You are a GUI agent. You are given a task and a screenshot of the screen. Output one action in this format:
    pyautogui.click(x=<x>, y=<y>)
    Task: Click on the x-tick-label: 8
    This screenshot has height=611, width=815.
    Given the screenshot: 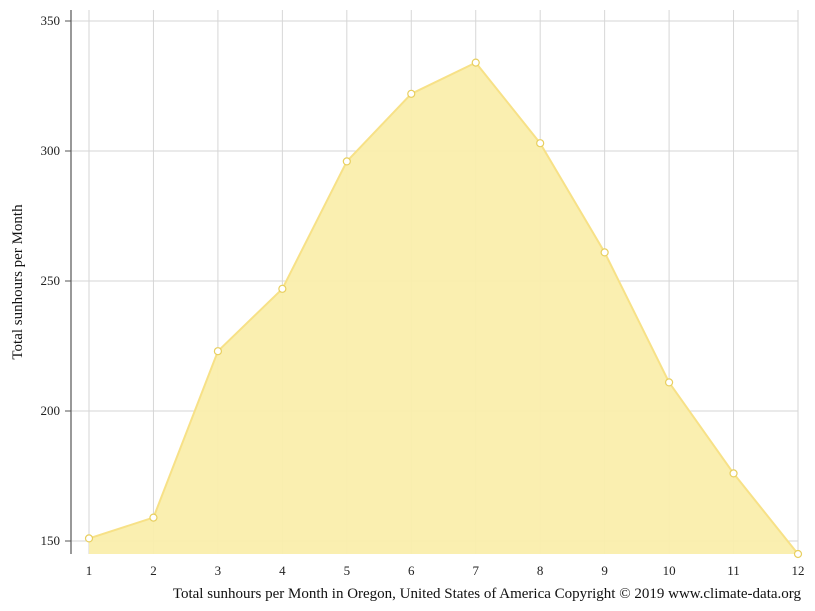 What is the action you would take?
    pyautogui.click(x=540, y=570)
    